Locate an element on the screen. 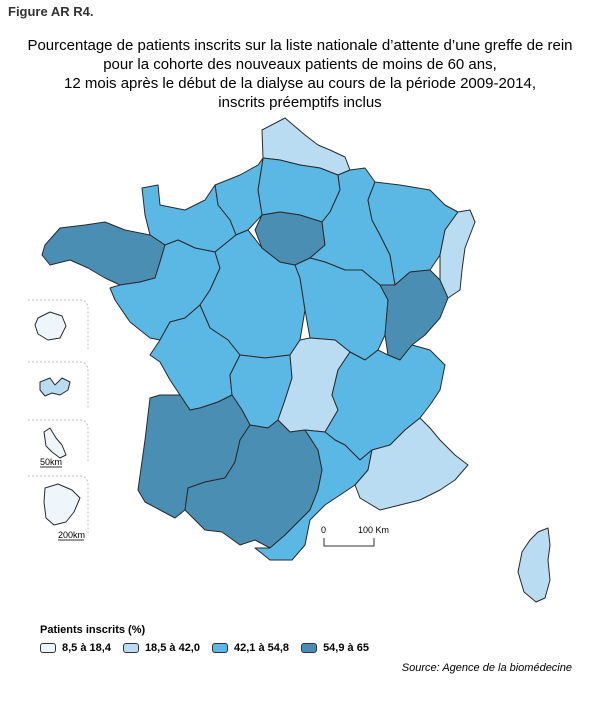 This screenshot has height=706, width=600. legend-item: 42,1 à 54,8 is located at coordinates (250, 648).